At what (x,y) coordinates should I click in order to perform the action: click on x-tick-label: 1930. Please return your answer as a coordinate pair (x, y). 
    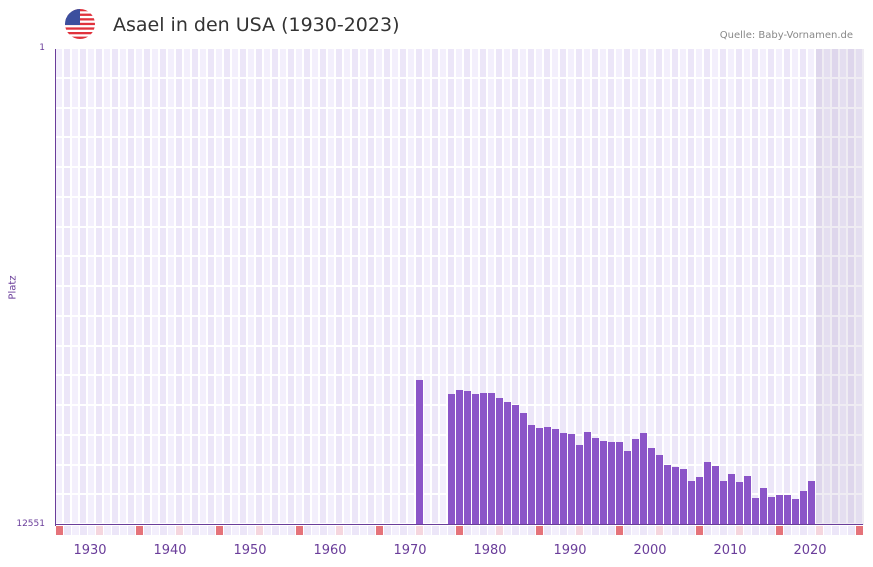
    Looking at the image, I should click on (90, 550).